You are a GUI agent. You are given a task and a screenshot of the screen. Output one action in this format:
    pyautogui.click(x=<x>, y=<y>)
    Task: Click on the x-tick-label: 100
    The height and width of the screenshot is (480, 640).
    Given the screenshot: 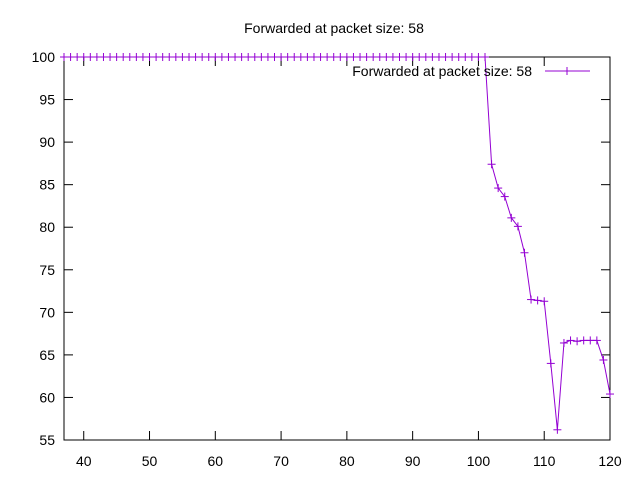 What is the action you would take?
    pyautogui.click(x=479, y=461)
    